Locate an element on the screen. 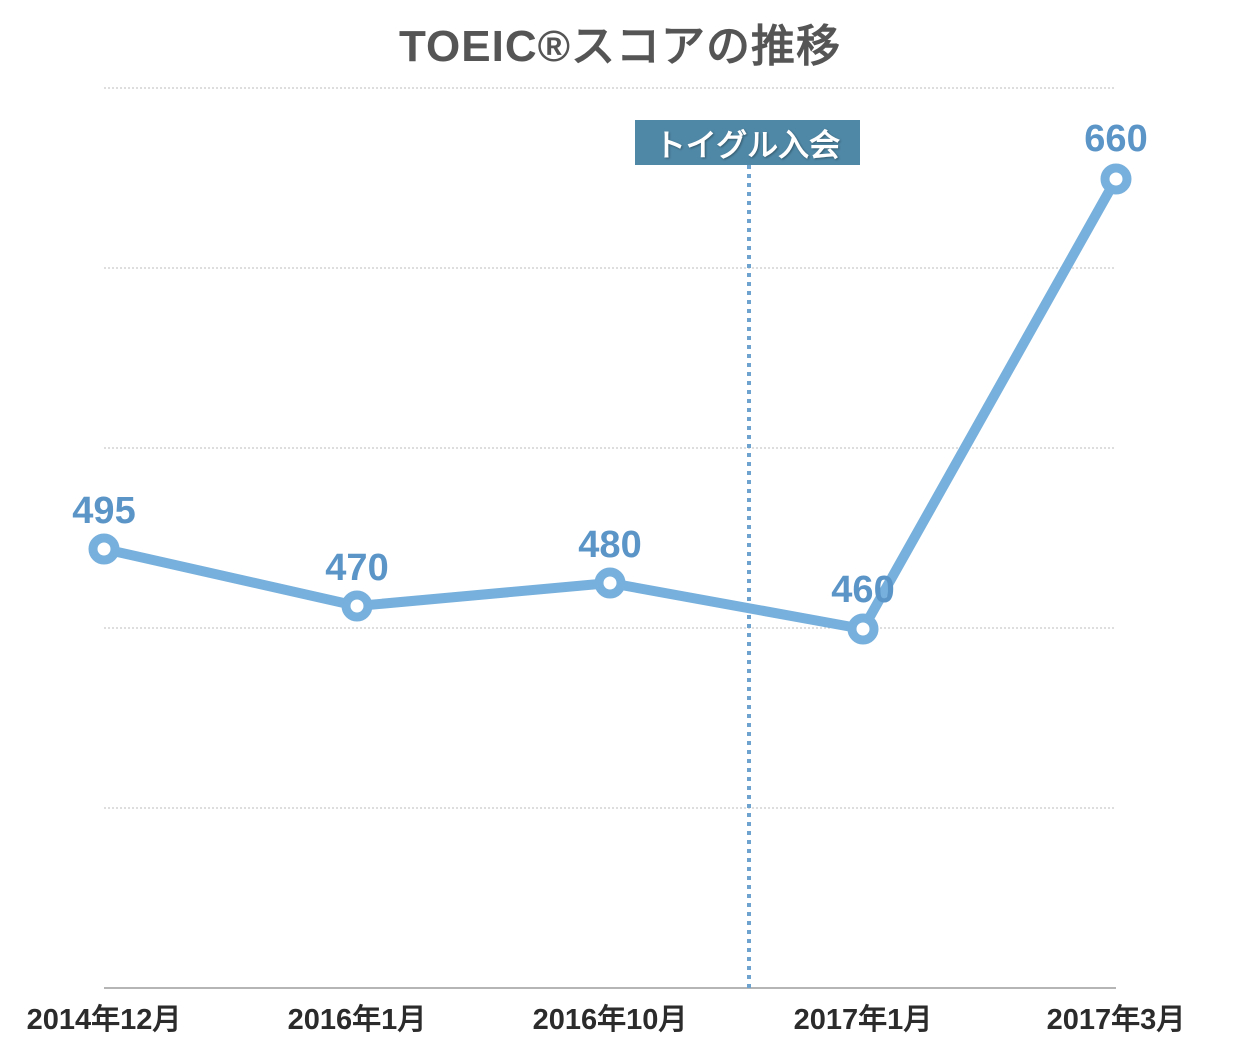 The image size is (1240, 1046). x-tick-label: 2014年12月 is located at coordinates (104, 1020).